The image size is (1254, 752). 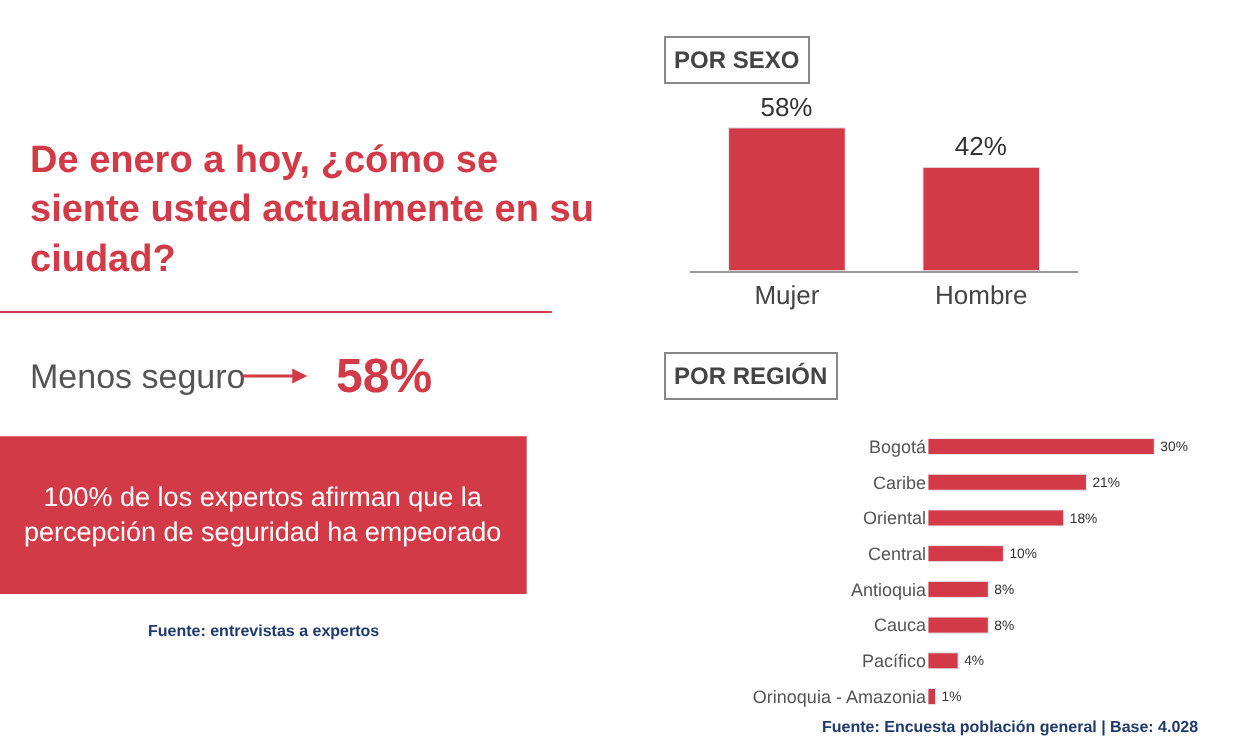 What do you see at coordinates (894, 518) in the screenshot?
I see `y-tick-label: Oriental` at bounding box center [894, 518].